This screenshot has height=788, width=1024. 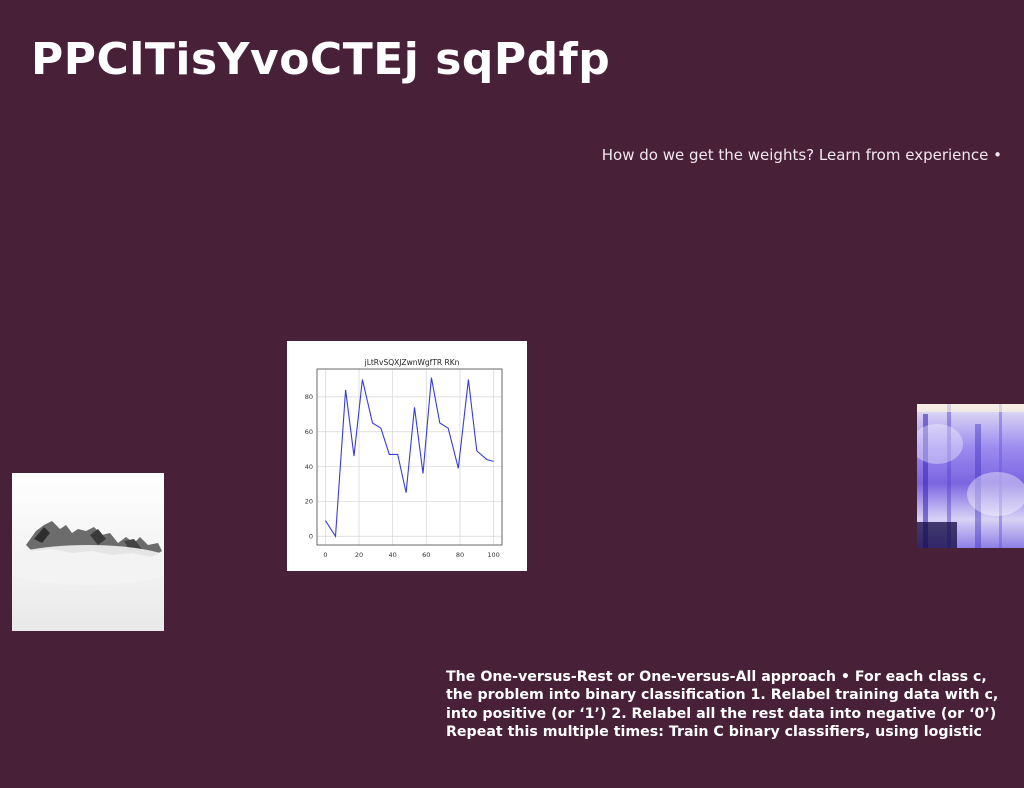 What do you see at coordinates (311, 537) in the screenshot?
I see `y-tick-label: 0` at bounding box center [311, 537].